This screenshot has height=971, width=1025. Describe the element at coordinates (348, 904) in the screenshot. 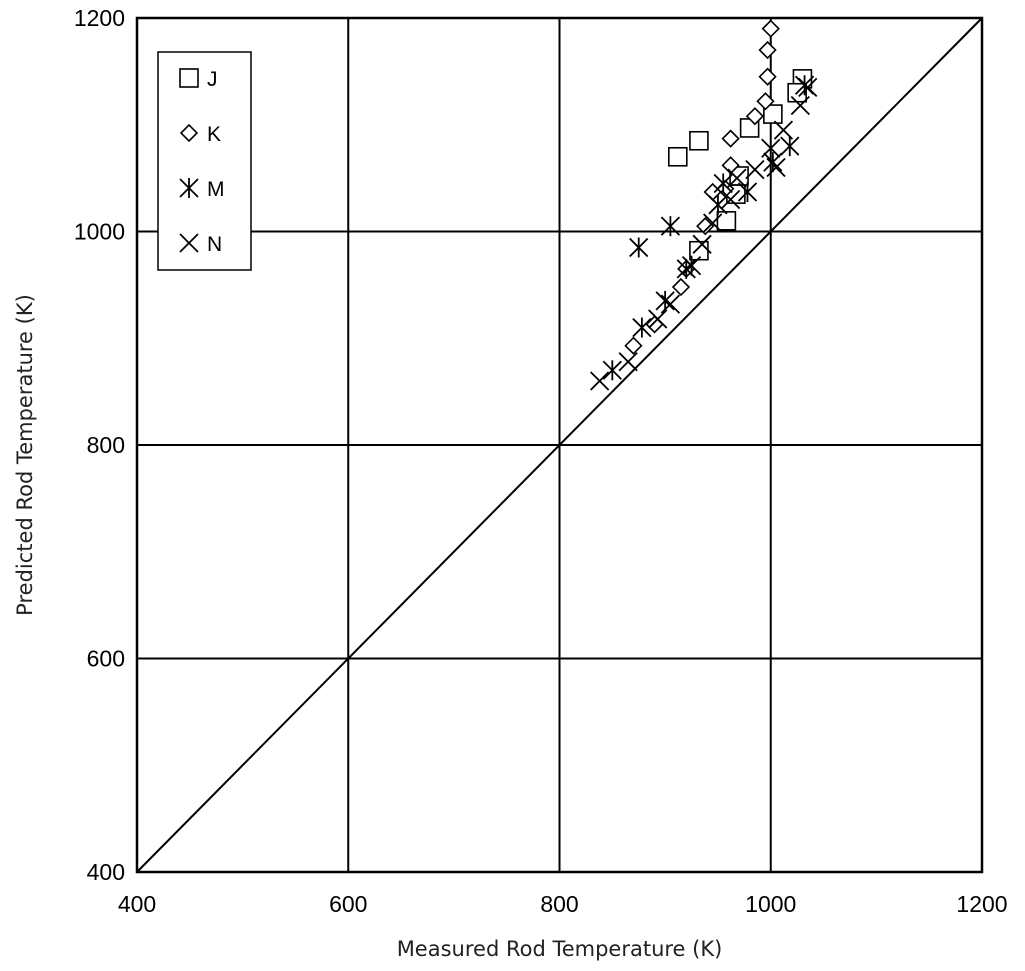

I see `x-tick-label-1: 600` at that location.